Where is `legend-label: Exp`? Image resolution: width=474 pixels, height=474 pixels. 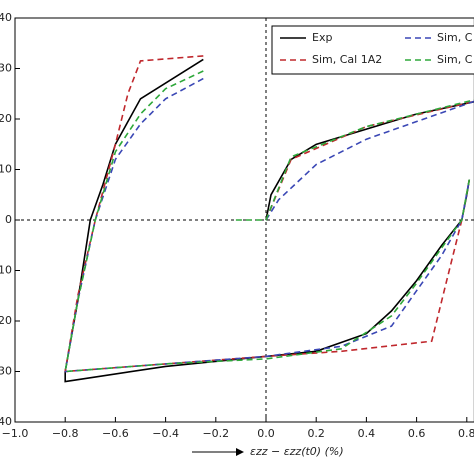 legend-label: Exp is located at coordinates (322, 37).